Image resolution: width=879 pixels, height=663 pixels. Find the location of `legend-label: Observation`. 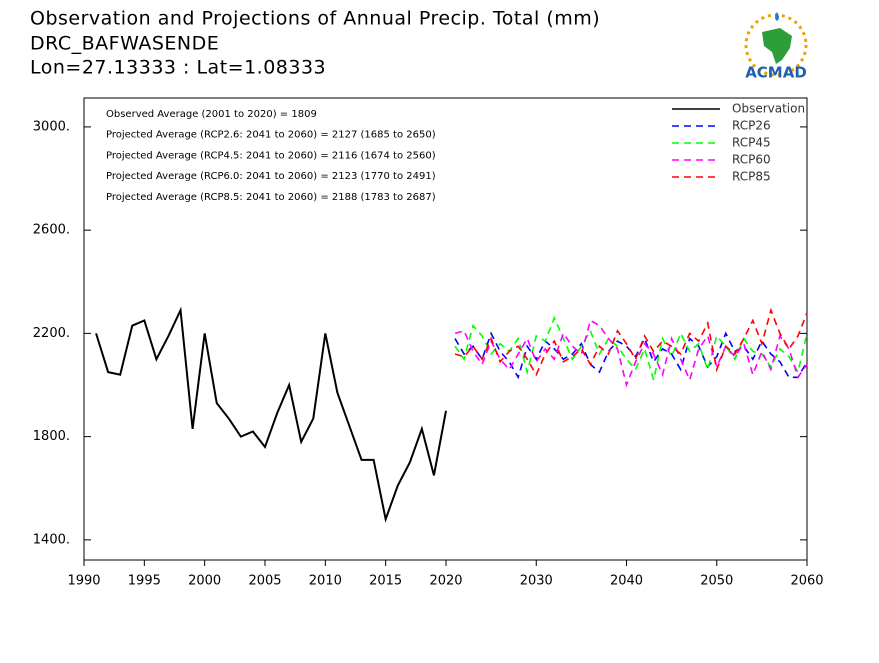

legend-label: Observation is located at coordinates (768, 109).